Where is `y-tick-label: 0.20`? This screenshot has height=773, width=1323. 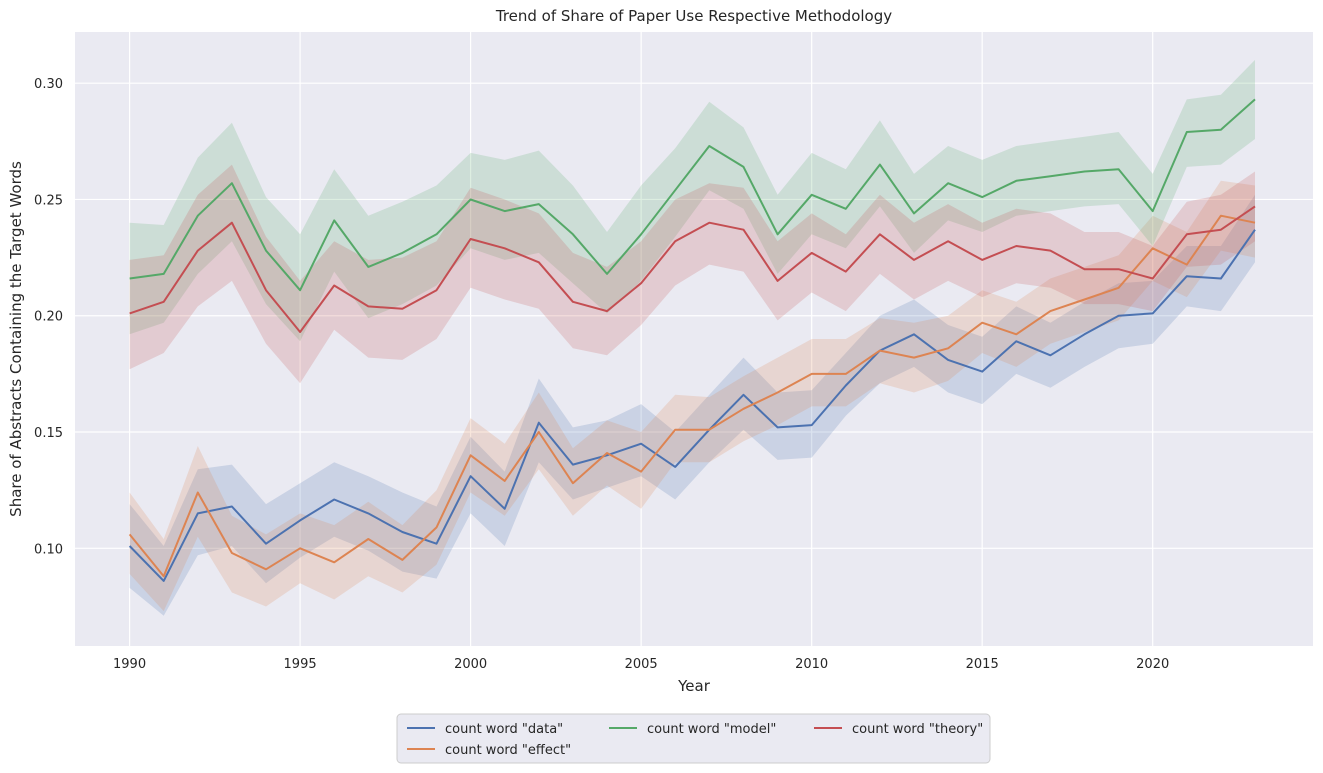
y-tick-label: 0.20 is located at coordinates (48, 317).